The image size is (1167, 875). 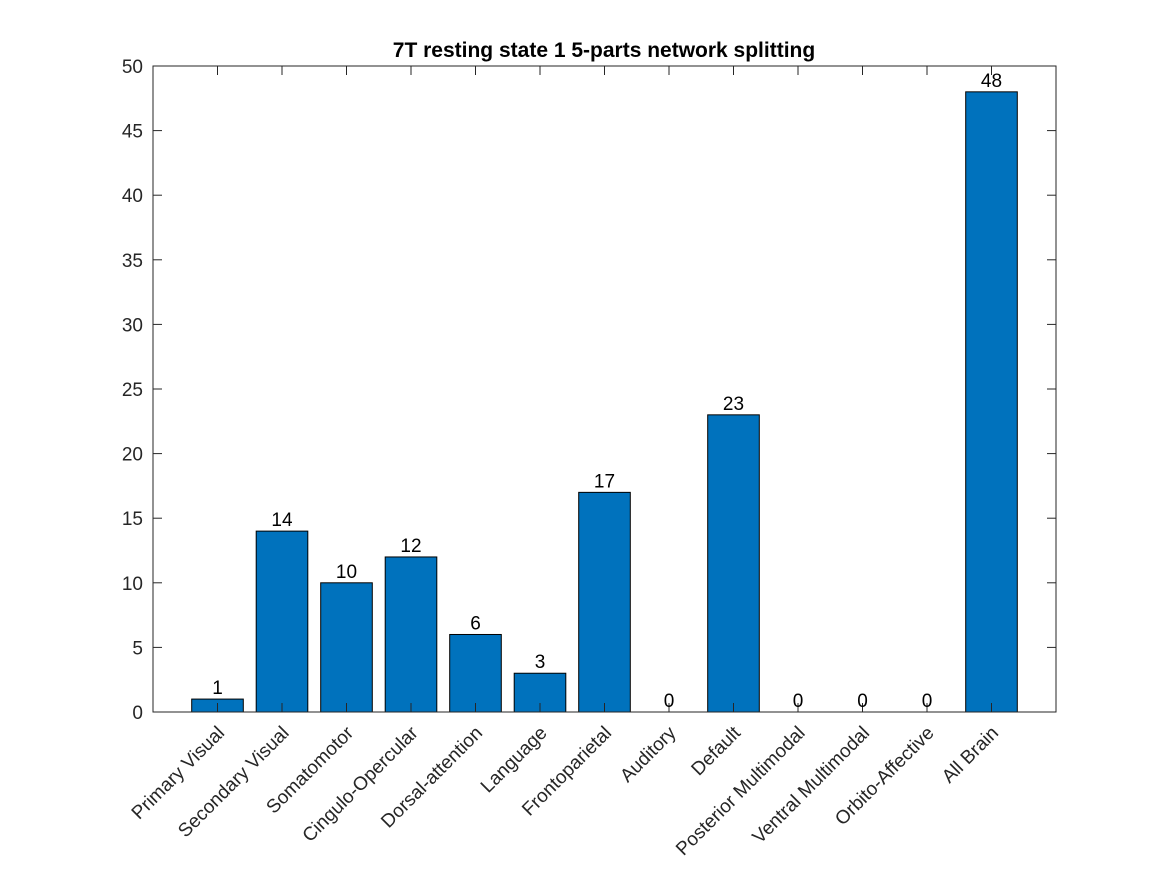 I want to click on x-tick-label: Auditory, so click(x=648, y=754).